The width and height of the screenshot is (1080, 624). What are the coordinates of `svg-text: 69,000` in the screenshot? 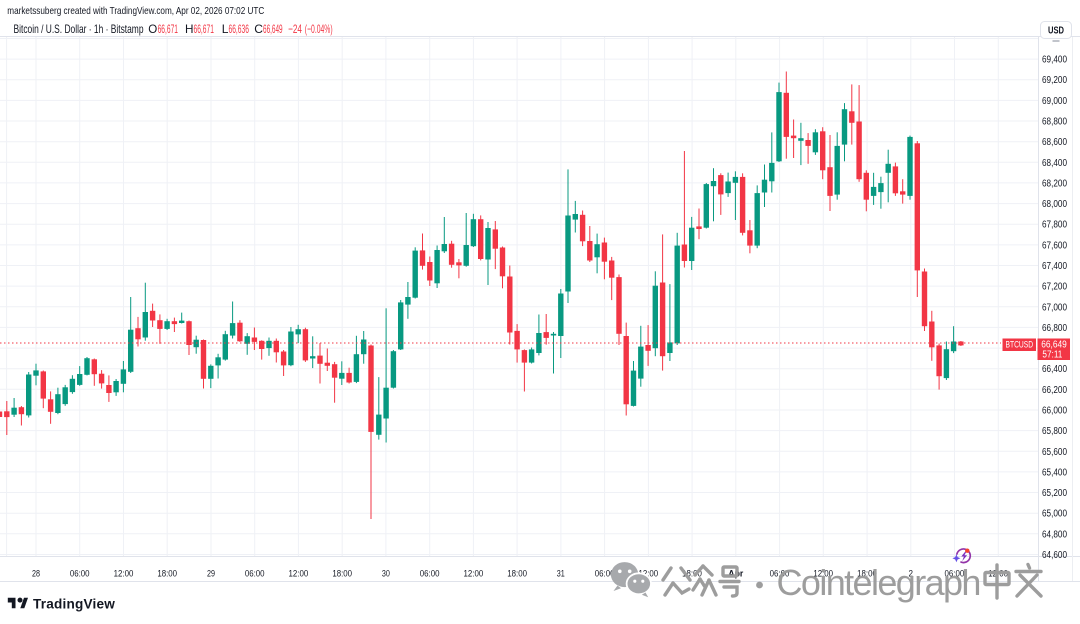 It's located at (1054, 101).